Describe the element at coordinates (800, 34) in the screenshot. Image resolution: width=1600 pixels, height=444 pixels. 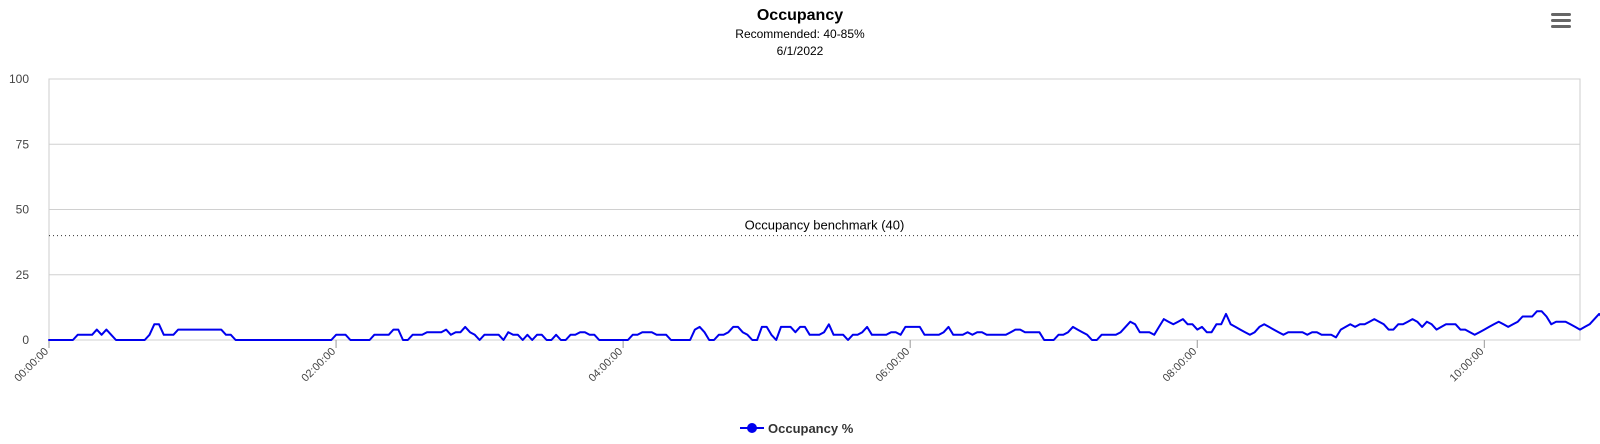
I see `chart-subtitle: Recommended: 40-85%` at that location.